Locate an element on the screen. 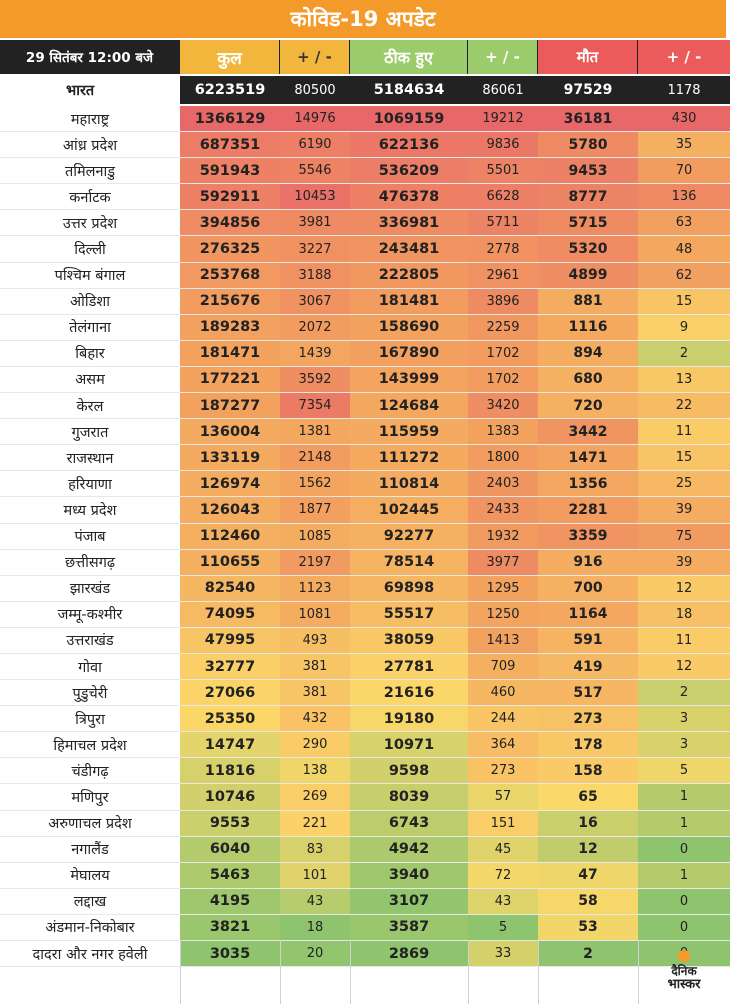  deaths: 3442 is located at coordinates (588, 432).